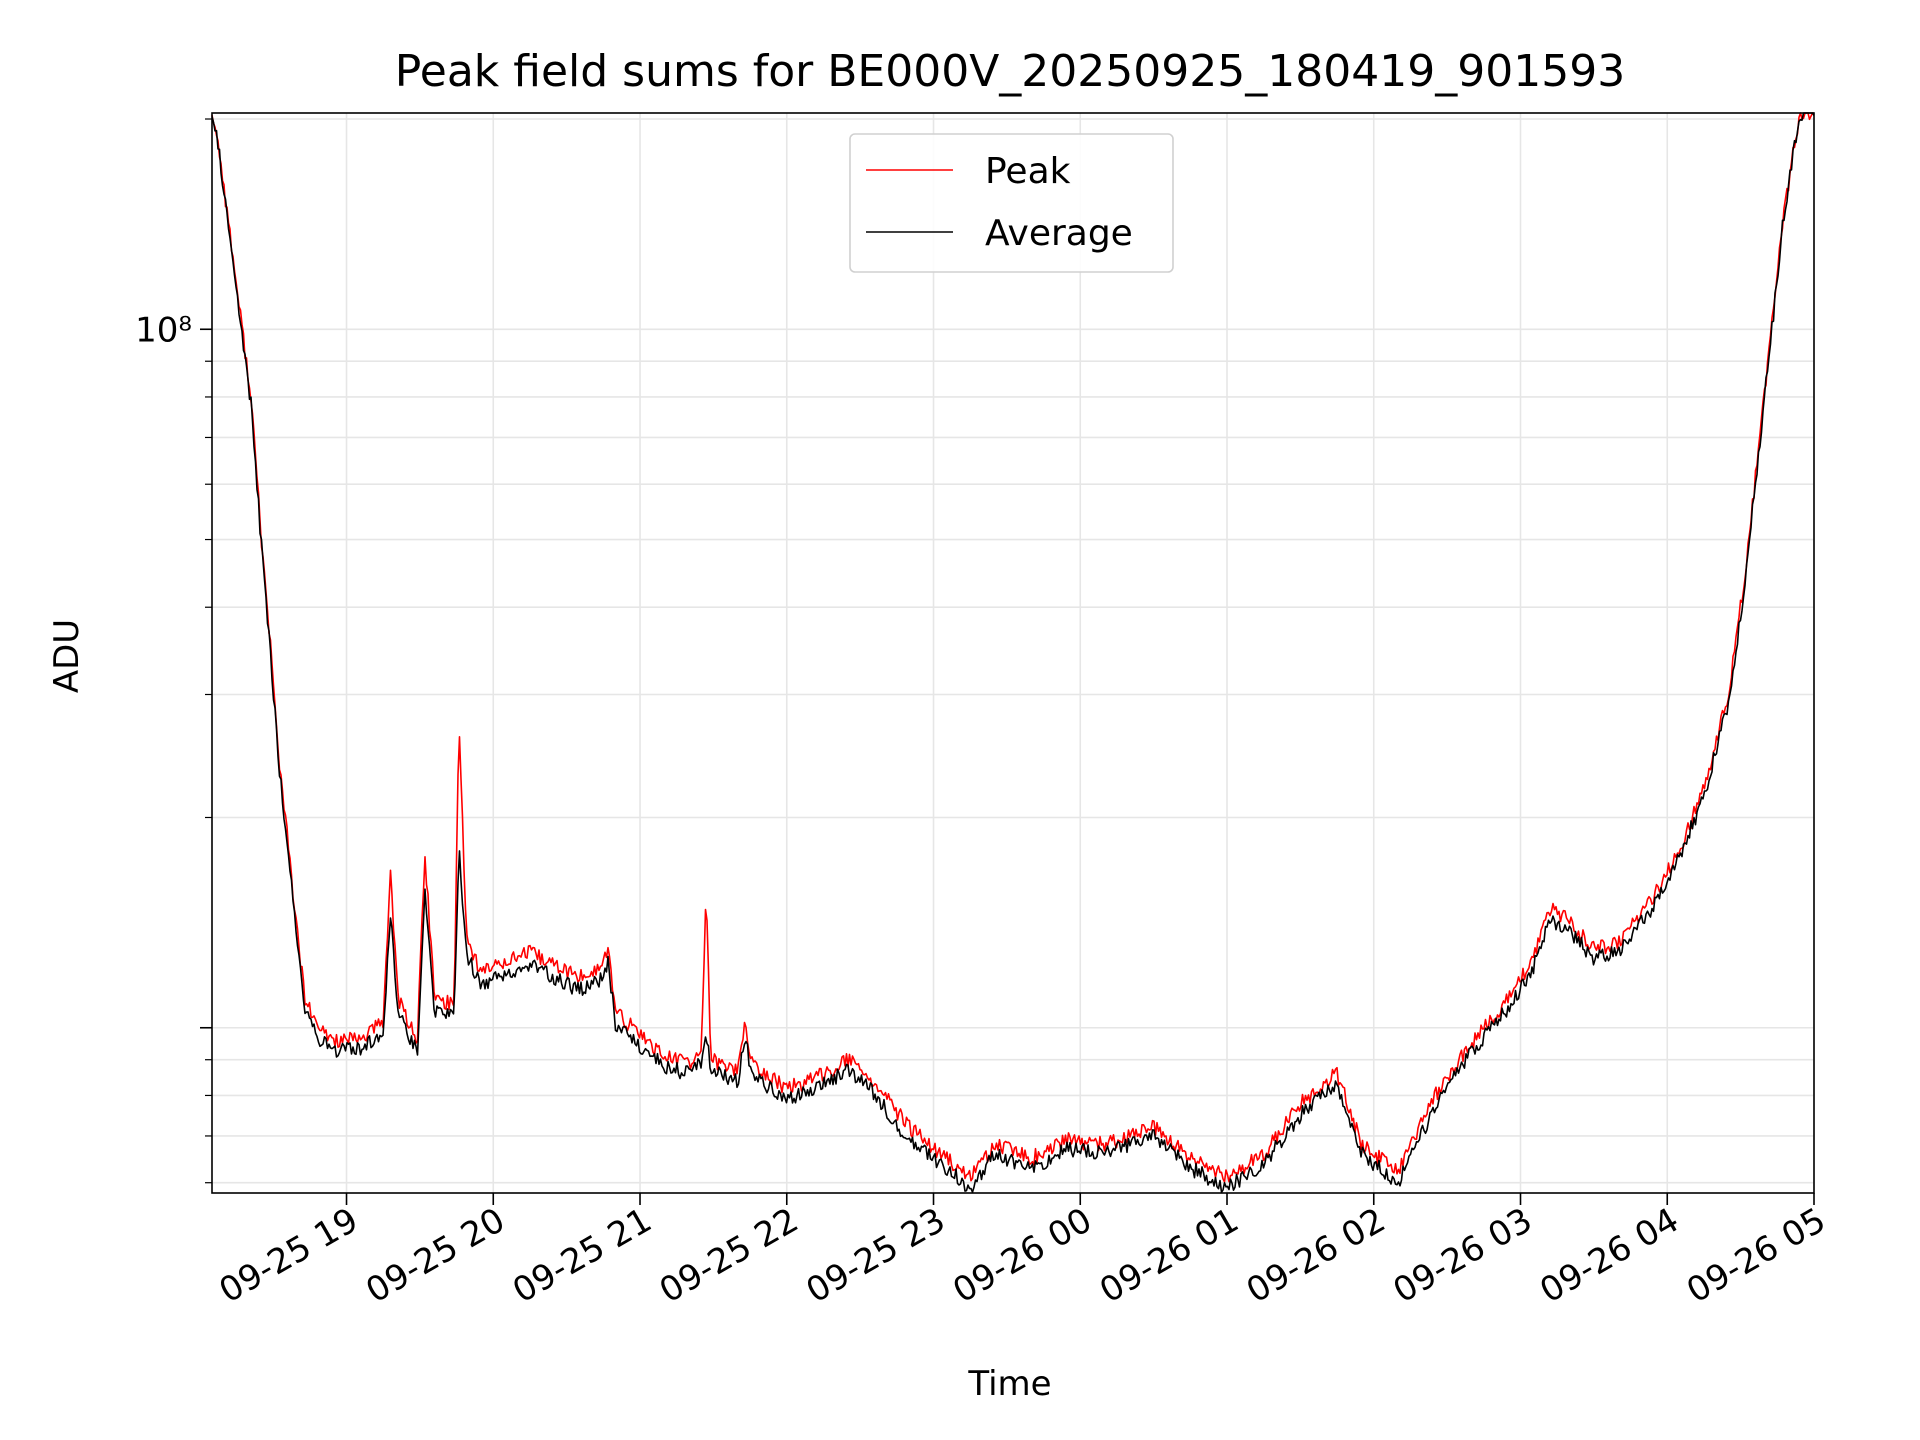 This screenshot has width=1920, height=1440. I want to click on y-tick-label: 10⁸, so click(163, 330).